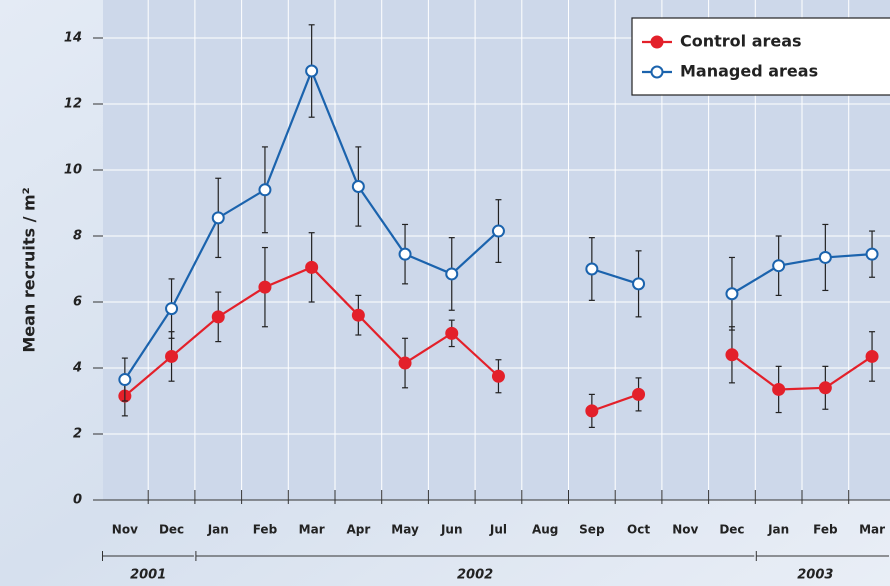  Describe the element at coordinates (77, 500) in the screenshot. I see `y-tick-label: 0` at that location.